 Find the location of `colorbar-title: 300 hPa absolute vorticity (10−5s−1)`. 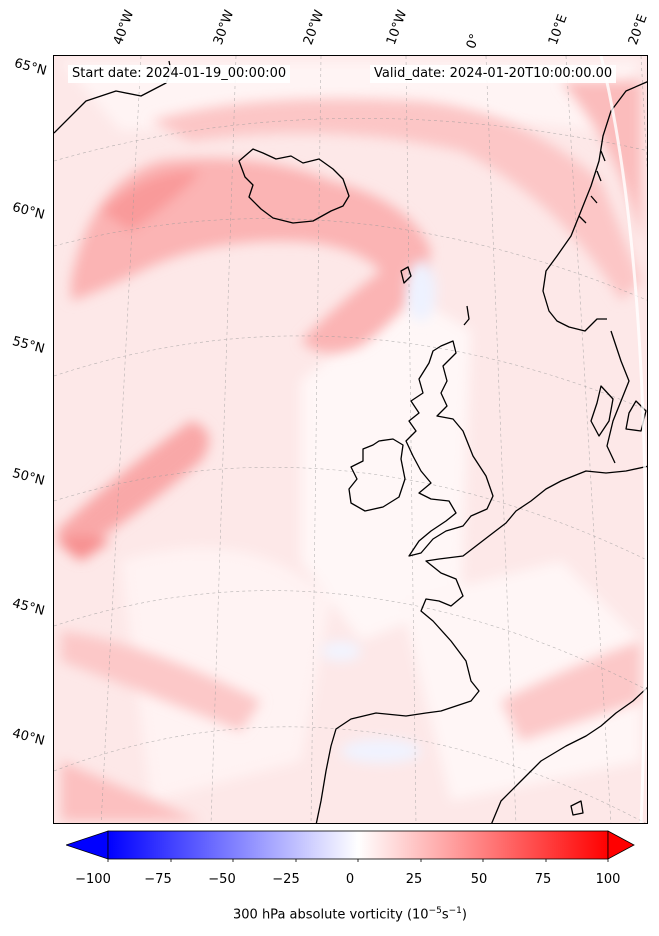

colorbar-title: 300 hPa absolute vorticity (10−5s−1) is located at coordinates (329, 914).